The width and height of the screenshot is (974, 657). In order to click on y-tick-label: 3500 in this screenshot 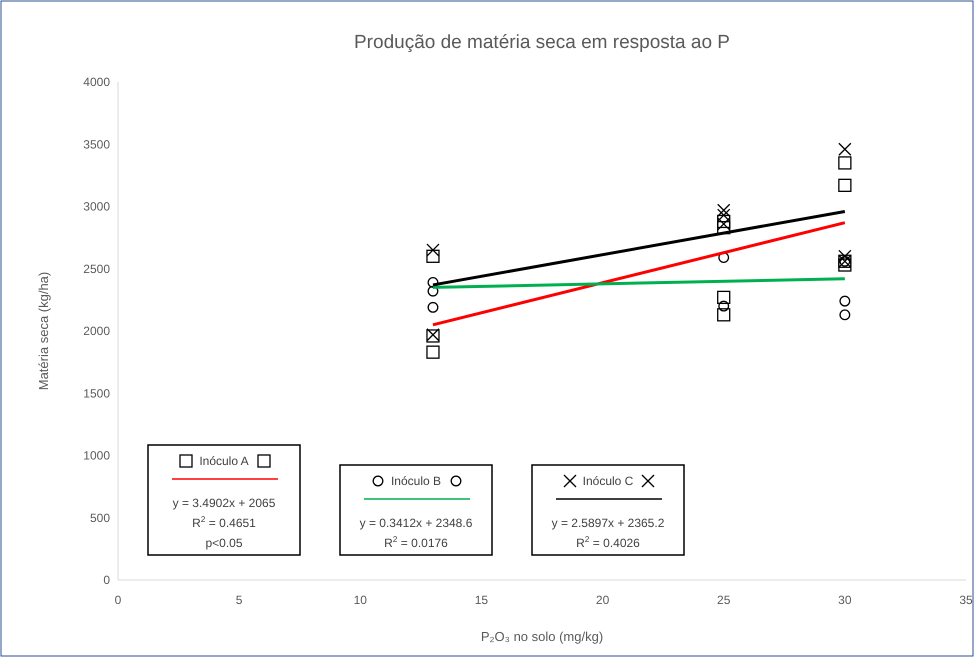, I will do `click(96, 144)`.